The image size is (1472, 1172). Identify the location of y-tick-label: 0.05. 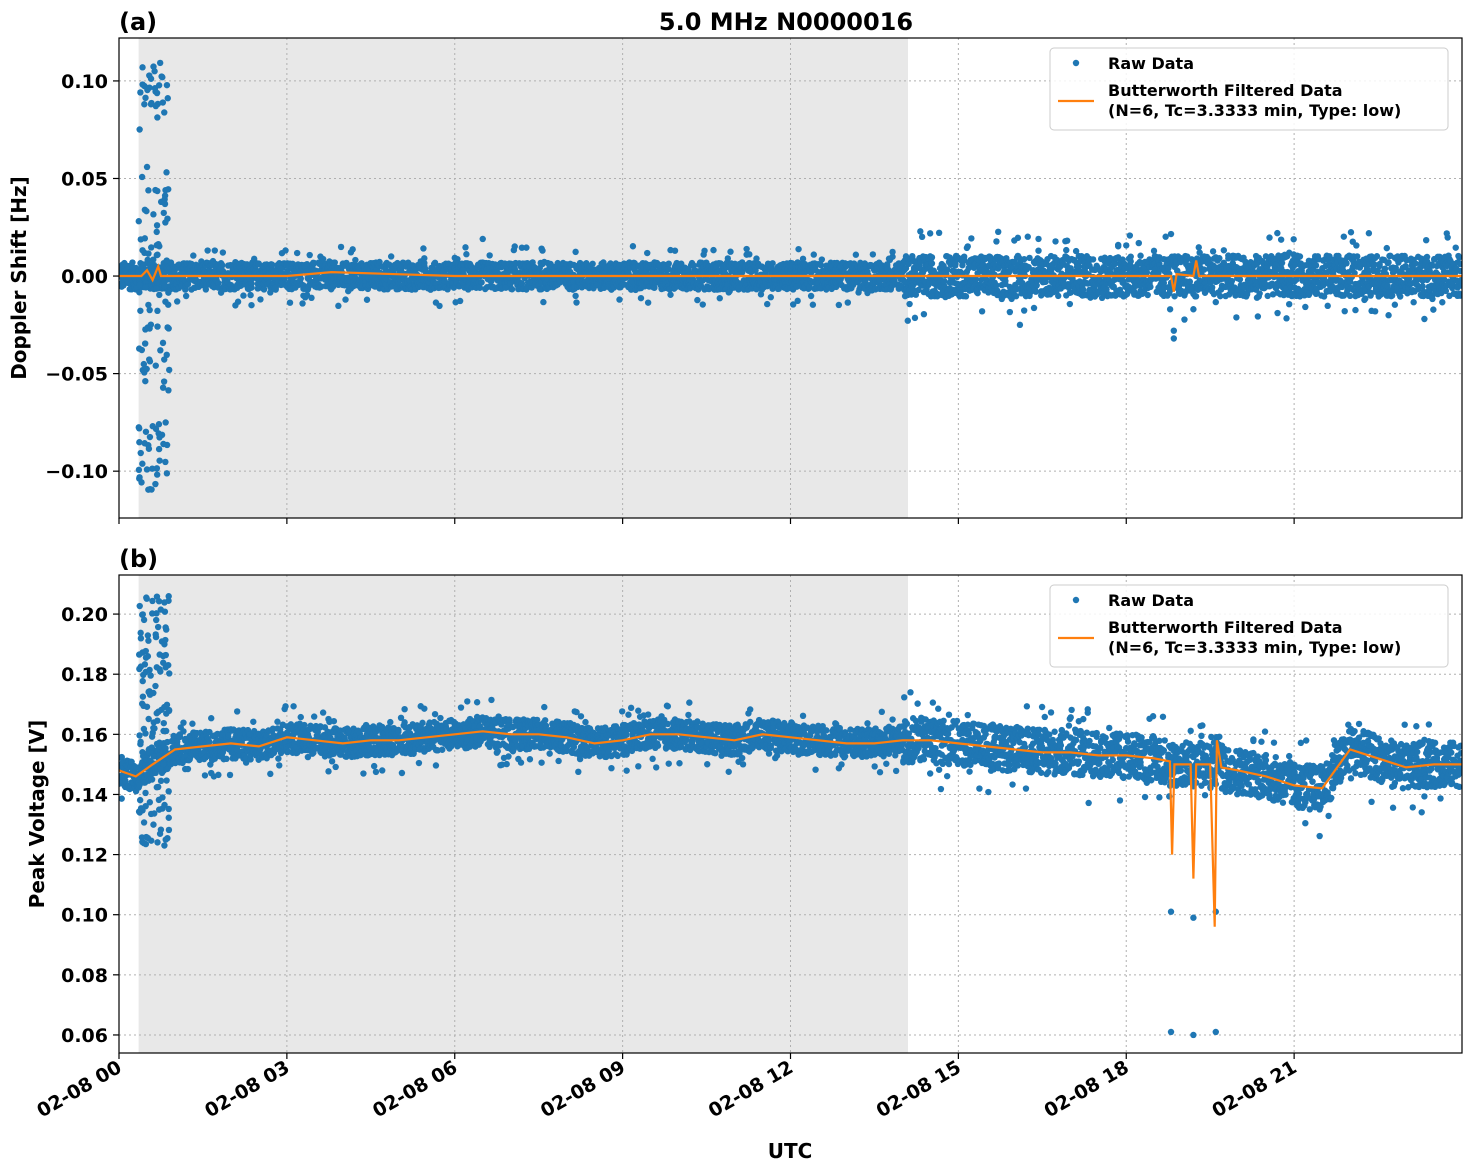
(84, 179).